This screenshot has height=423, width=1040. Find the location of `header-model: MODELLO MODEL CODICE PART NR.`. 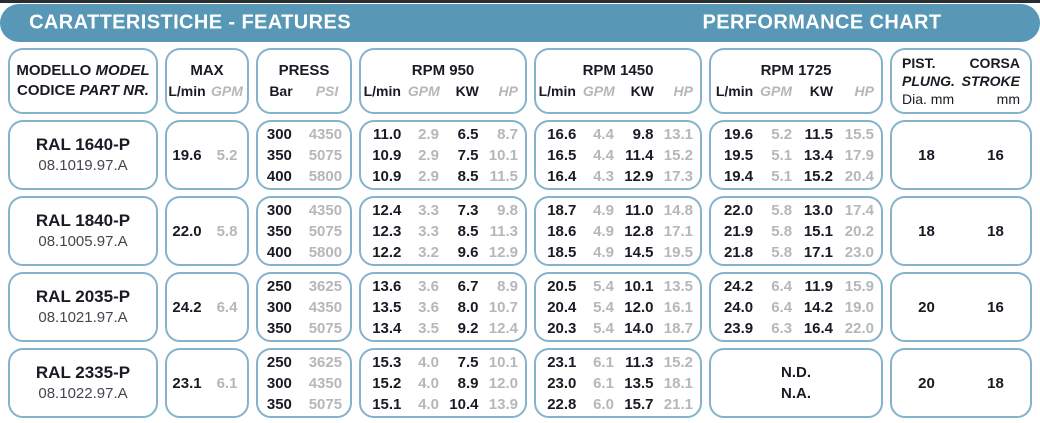

header-model: MODELLO MODEL CODICE PART NR. is located at coordinates (83, 81).